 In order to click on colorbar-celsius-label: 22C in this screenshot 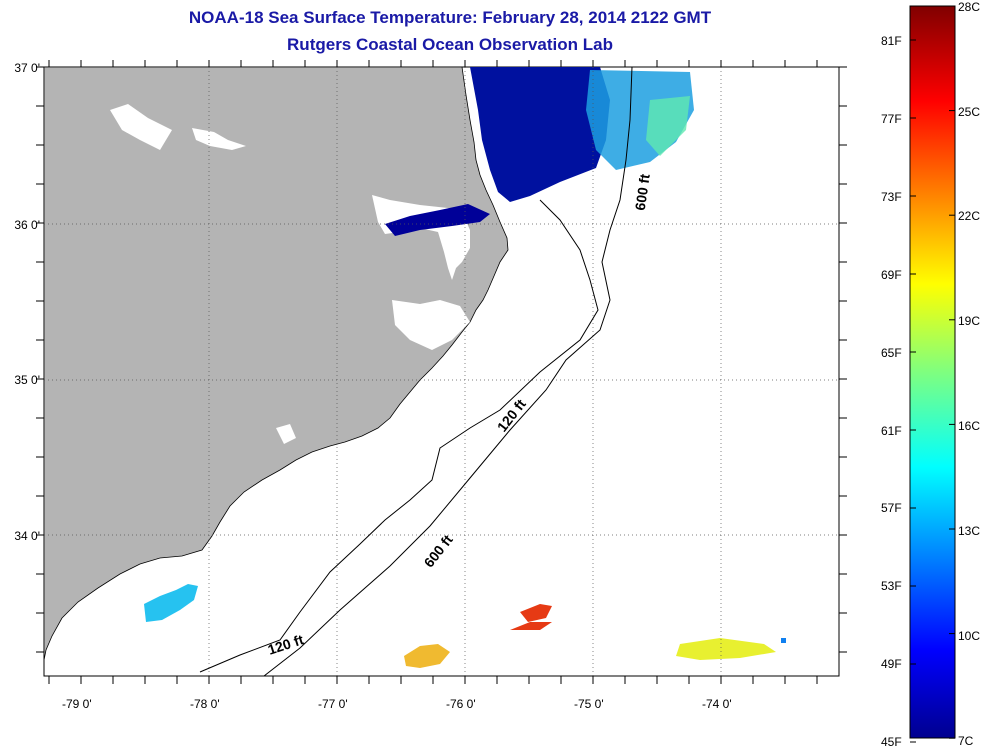, I will do `click(969, 216)`.